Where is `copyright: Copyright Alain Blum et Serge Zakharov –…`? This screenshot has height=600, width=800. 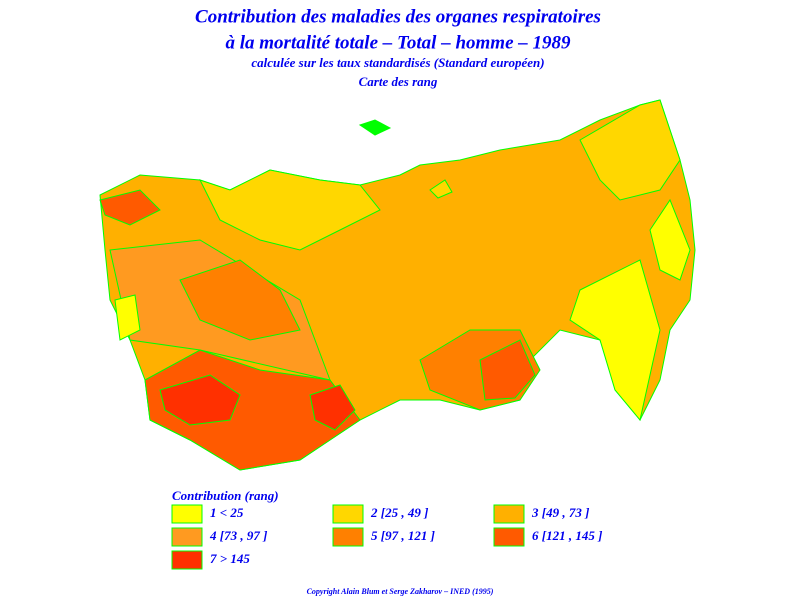
copyright: Copyright Alain Blum et Serge Zakharov –… is located at coordinates (400, 591).